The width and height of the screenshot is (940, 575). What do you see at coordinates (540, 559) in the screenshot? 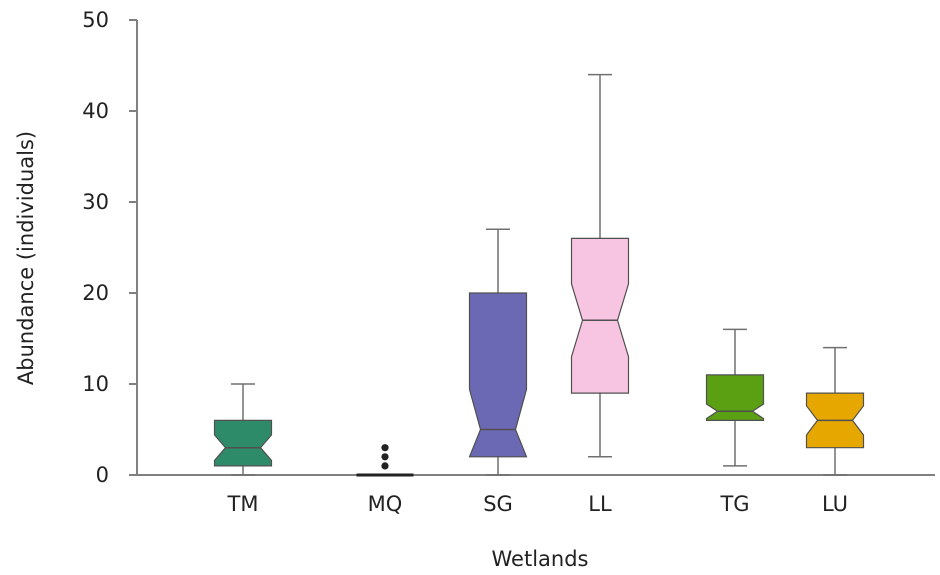
I see `x-axis-title: Wetlands` at bounding box center [540, 559].